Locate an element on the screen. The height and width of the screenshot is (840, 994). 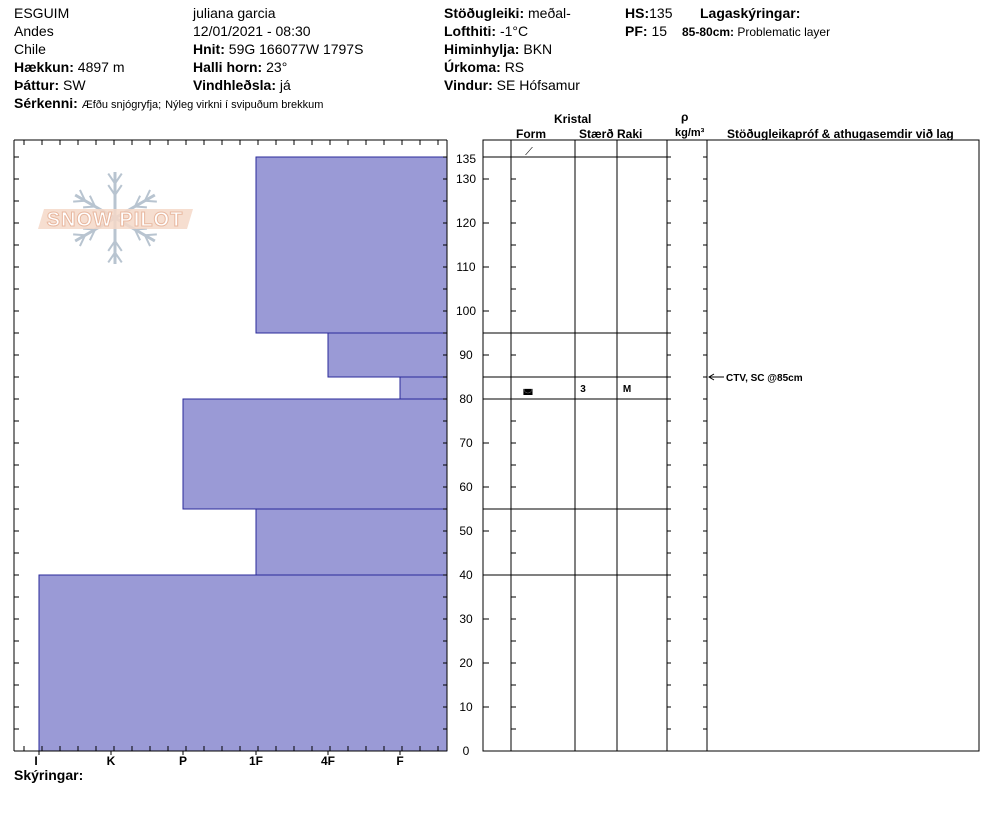
sky-value: BKN is located at coordinates (538, 49).